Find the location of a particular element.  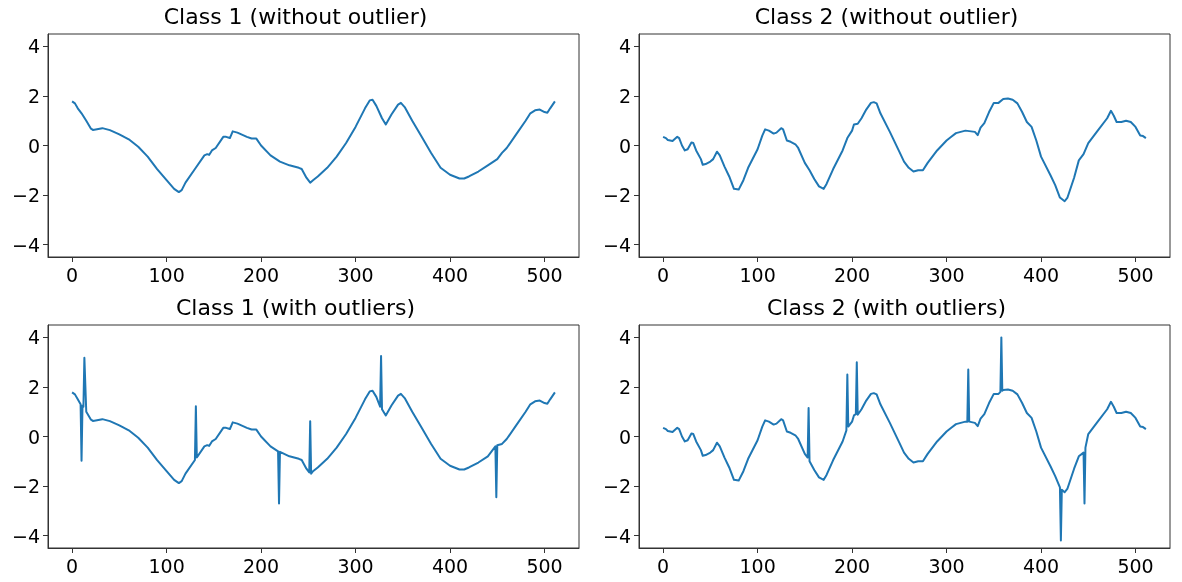

chart-title: Class 2 (without outlier) is located at coordinates (886, 16).